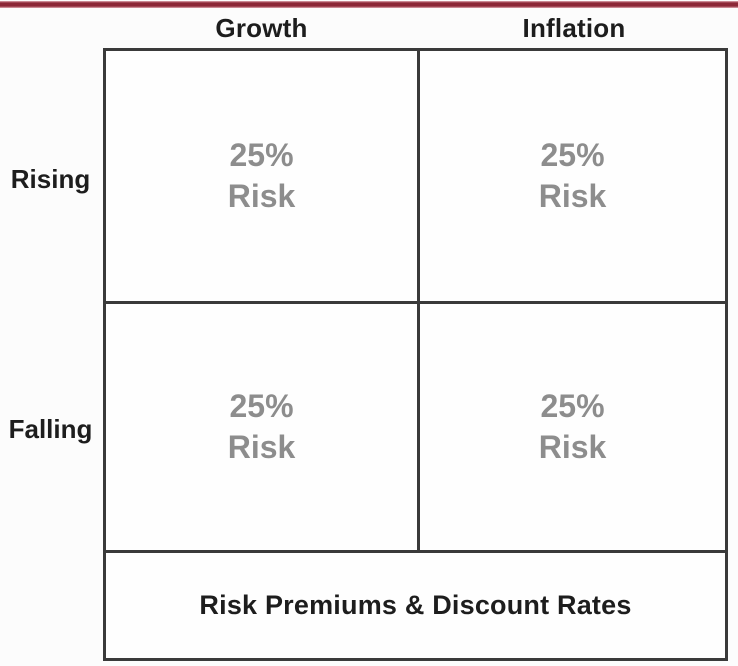  I want to click on footer-band: Risk Premiums & Discount Rates, so click(415, 605).